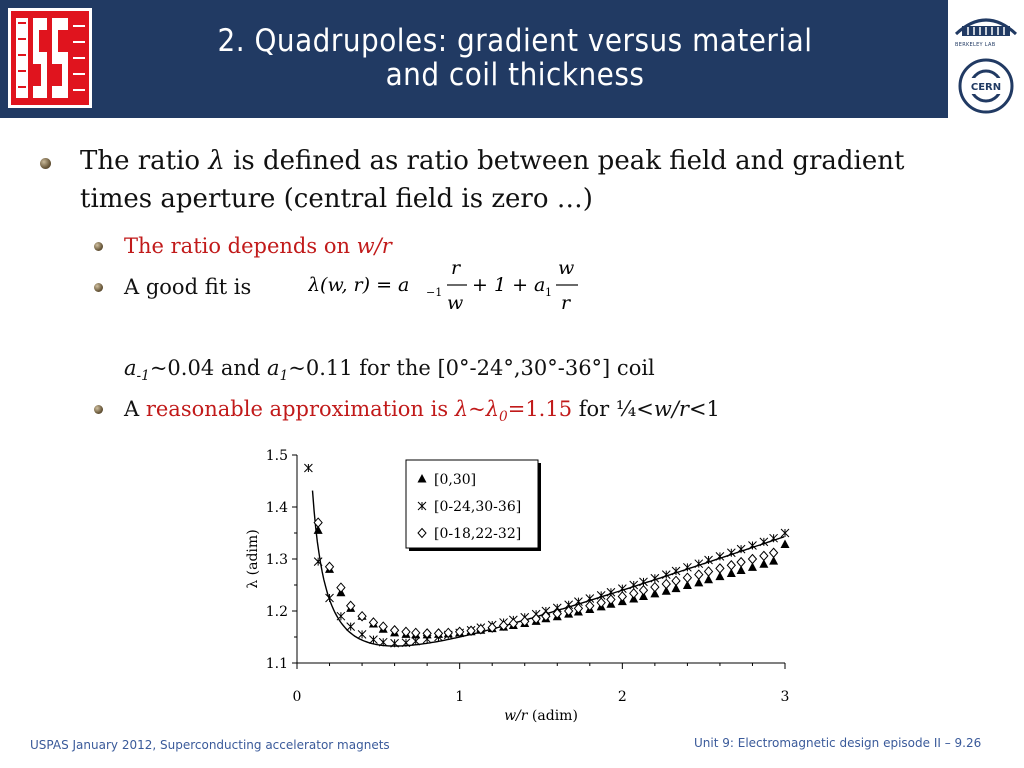  Describe the element at coordinates (277, 664) in the screenshot. I see `y-tick-label: 1.1` at that location.